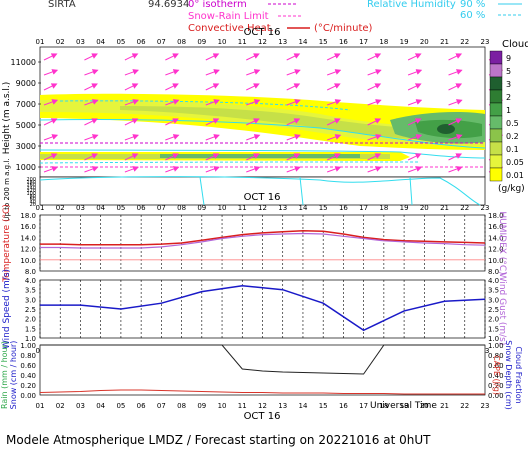 The height and width of the screenshot is (450, 528). I want to click on colorbar-label: 0.1, so click(512, 149).